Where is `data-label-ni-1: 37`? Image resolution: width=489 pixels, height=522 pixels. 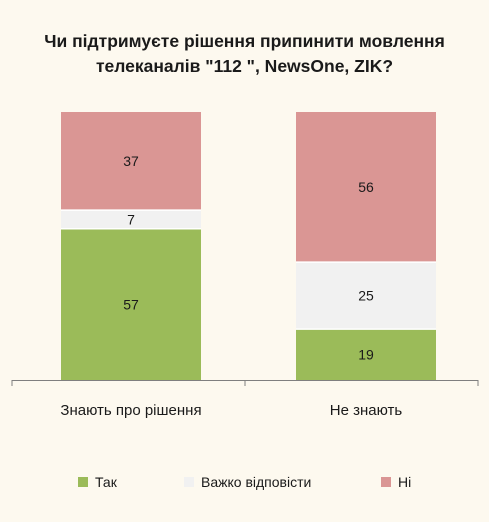 data-label-ni-1: 37 is located at coordinates (131, 161).